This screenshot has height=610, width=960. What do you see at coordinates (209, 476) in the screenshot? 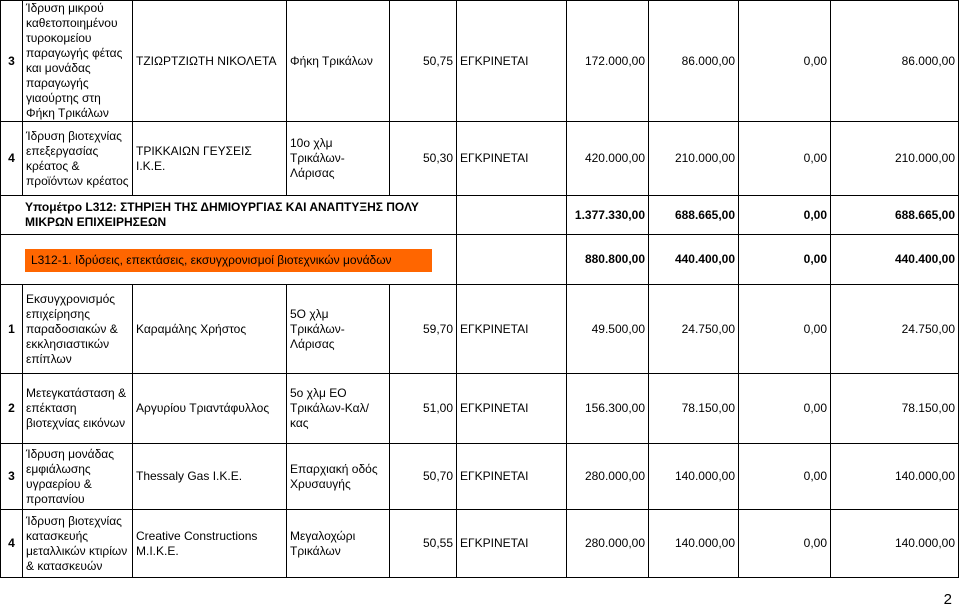
I see `beneficiary-name: Thessaly Gas Ι.Κ.Ε.` at bounding box center [209, 476].